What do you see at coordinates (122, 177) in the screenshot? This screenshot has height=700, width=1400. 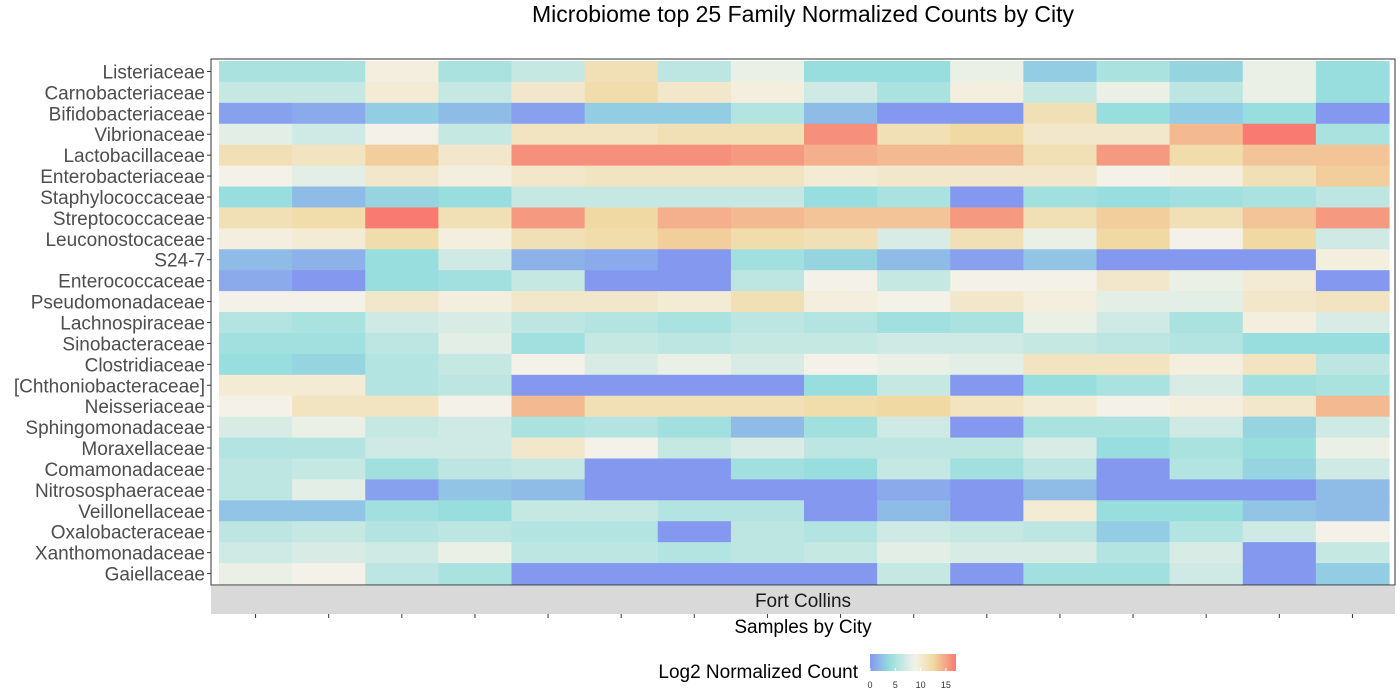 I see `y-tick-label: Enterobacteriaceae` at bounding box center [122, 177].